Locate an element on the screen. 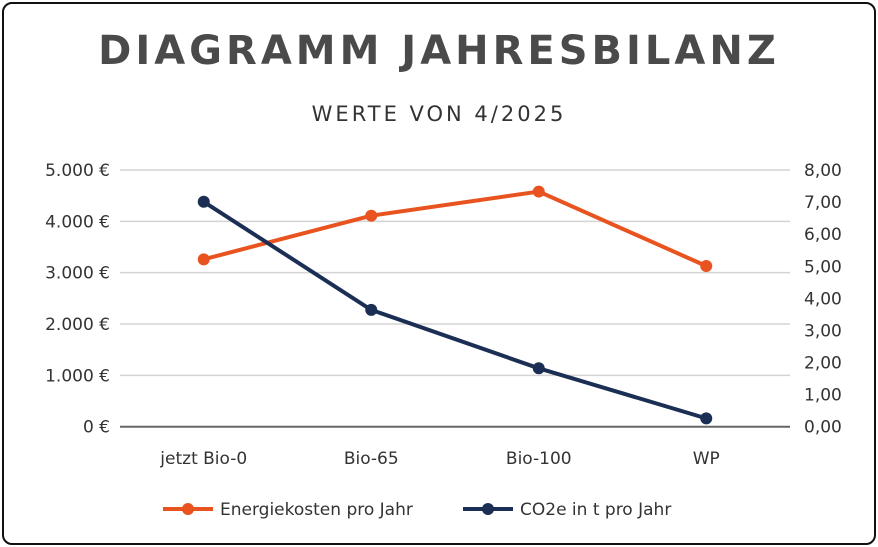  y-right-tick-label: 2,00 is located at coordinates (823, 364).